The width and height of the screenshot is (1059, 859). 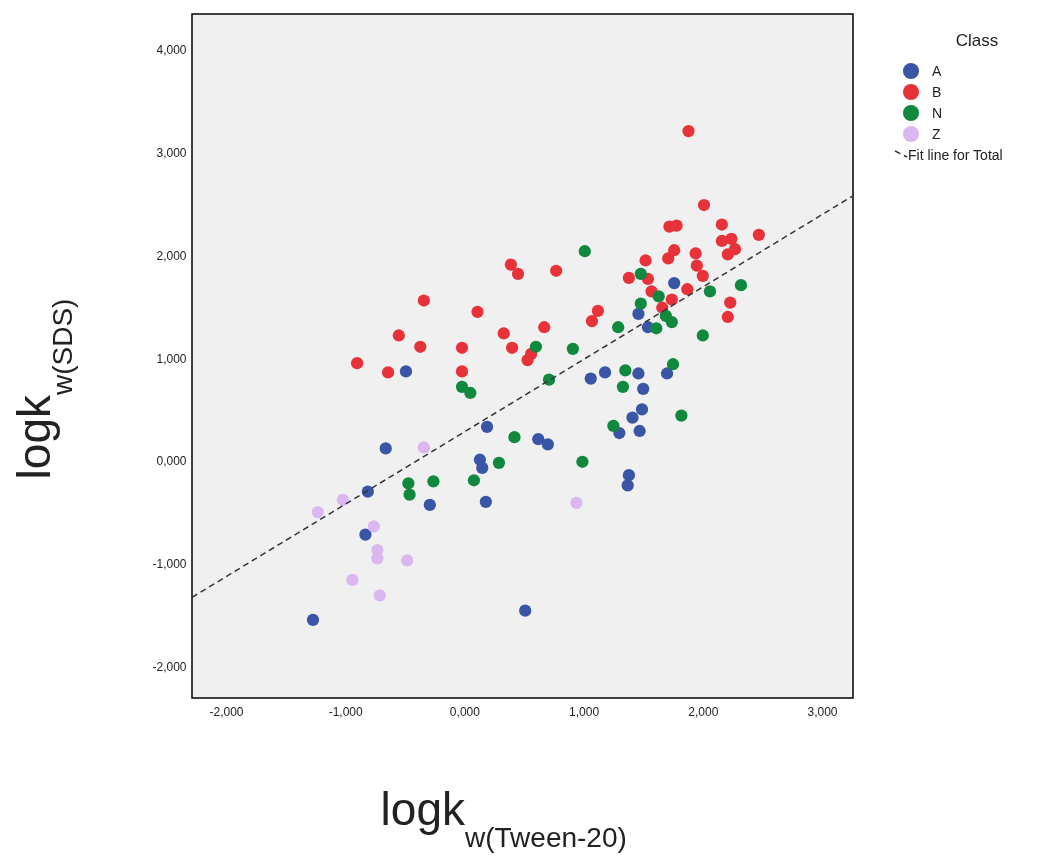 What do you see at coordinates (703, 711) in the screenshot?
I see `x-tick-label: 2,000` at bounding box center [703, 711].